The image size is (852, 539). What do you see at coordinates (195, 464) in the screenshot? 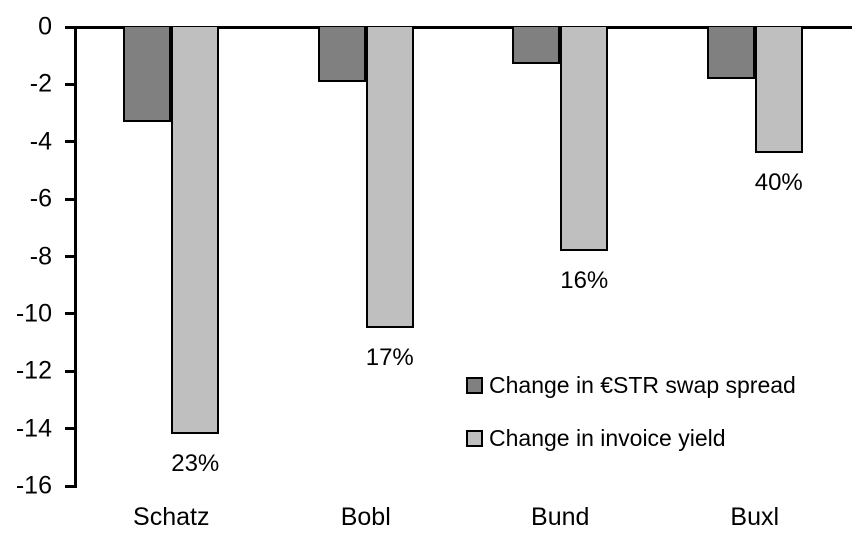
I see `data-label-schatz: 23%` at bounding box center [195, 464].